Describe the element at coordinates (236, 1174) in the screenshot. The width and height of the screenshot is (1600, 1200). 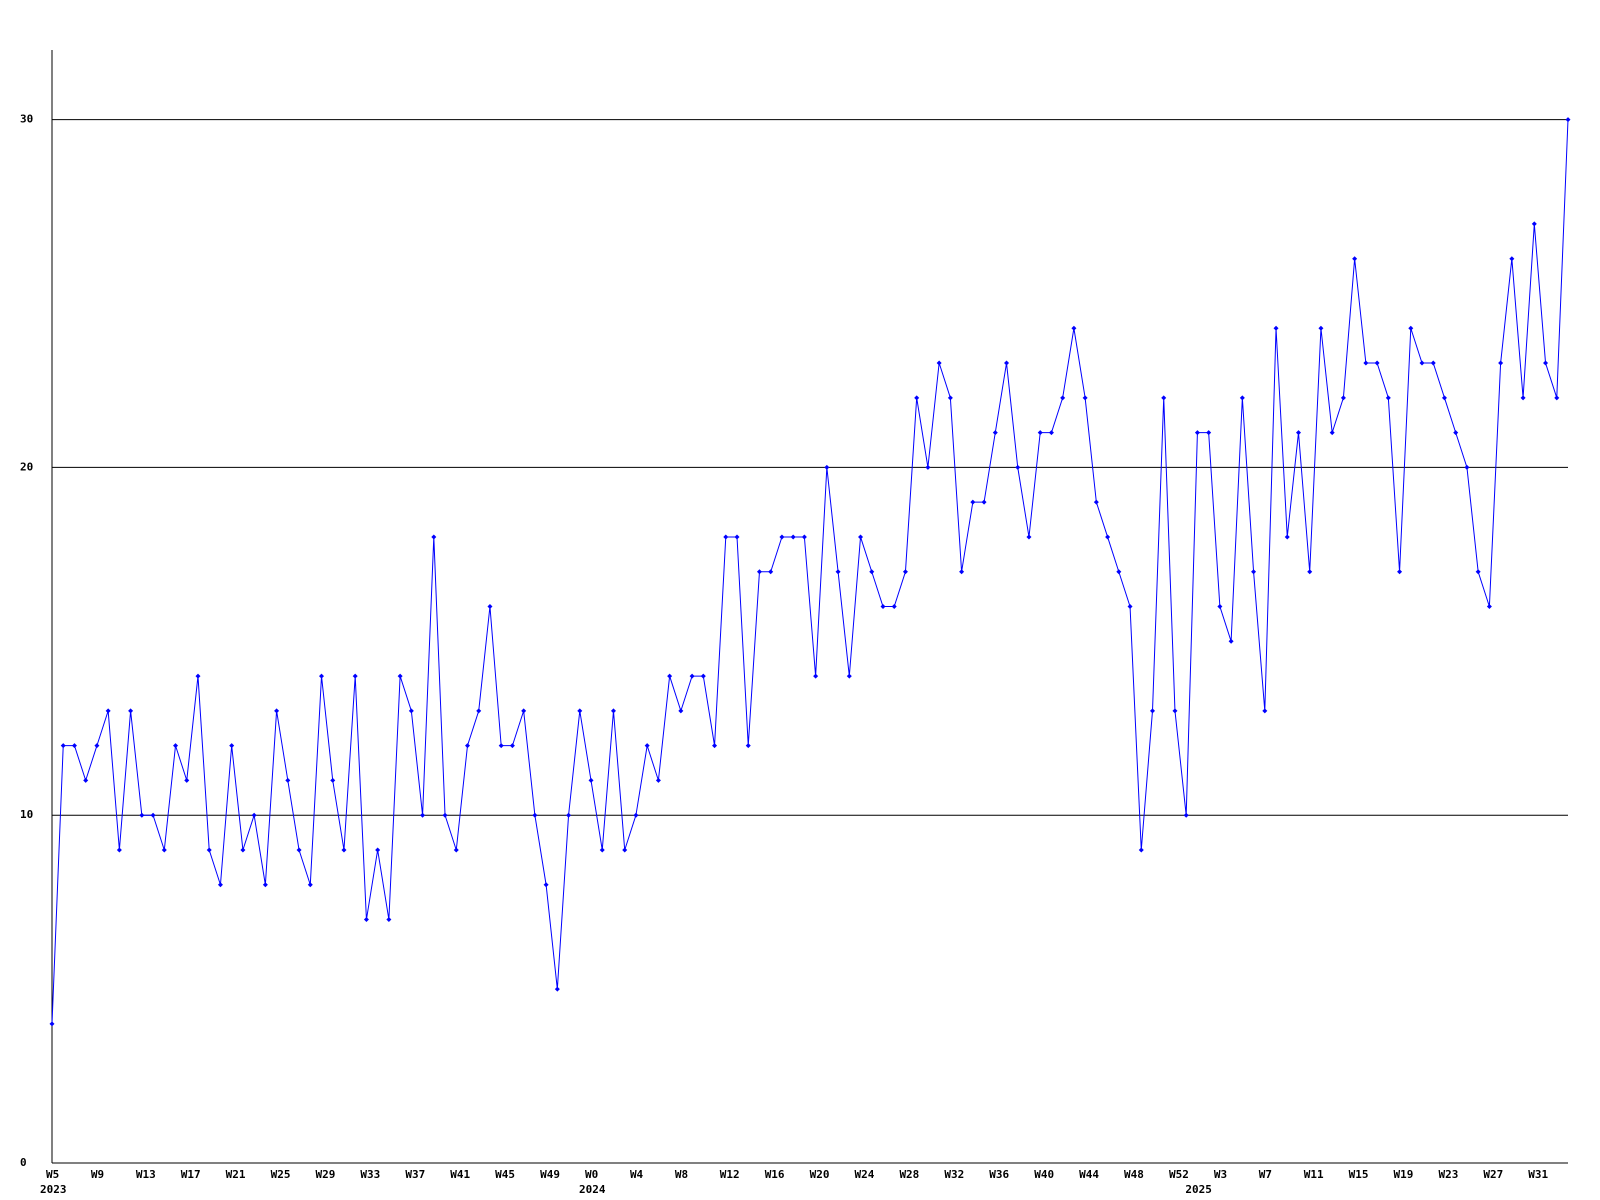
I see `x-tick-label: W21` at that location.